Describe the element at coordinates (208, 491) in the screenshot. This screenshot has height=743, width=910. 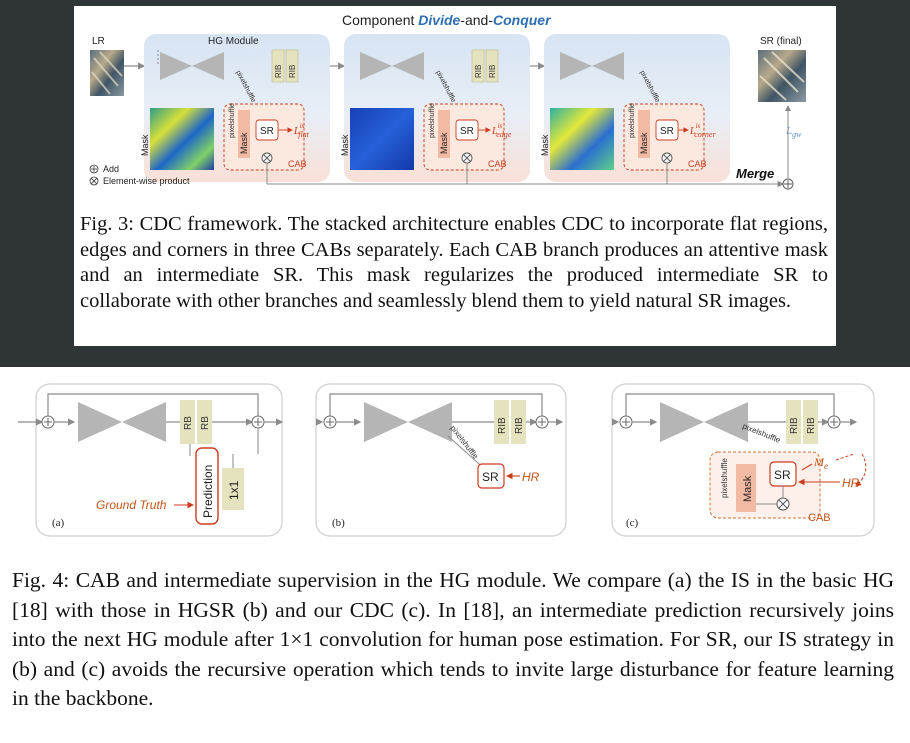
I see `svg-text: Prediction` at that location.